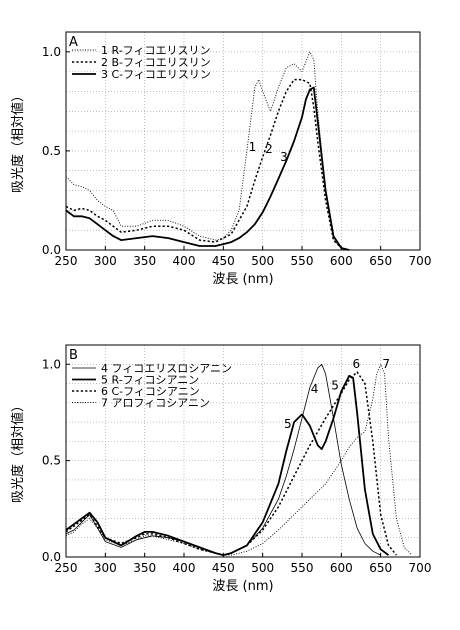  Describe the element at coordinates (155, 50) in the screenshot. I see `legend-label: 1 R-フィコエリスリン` at that location.